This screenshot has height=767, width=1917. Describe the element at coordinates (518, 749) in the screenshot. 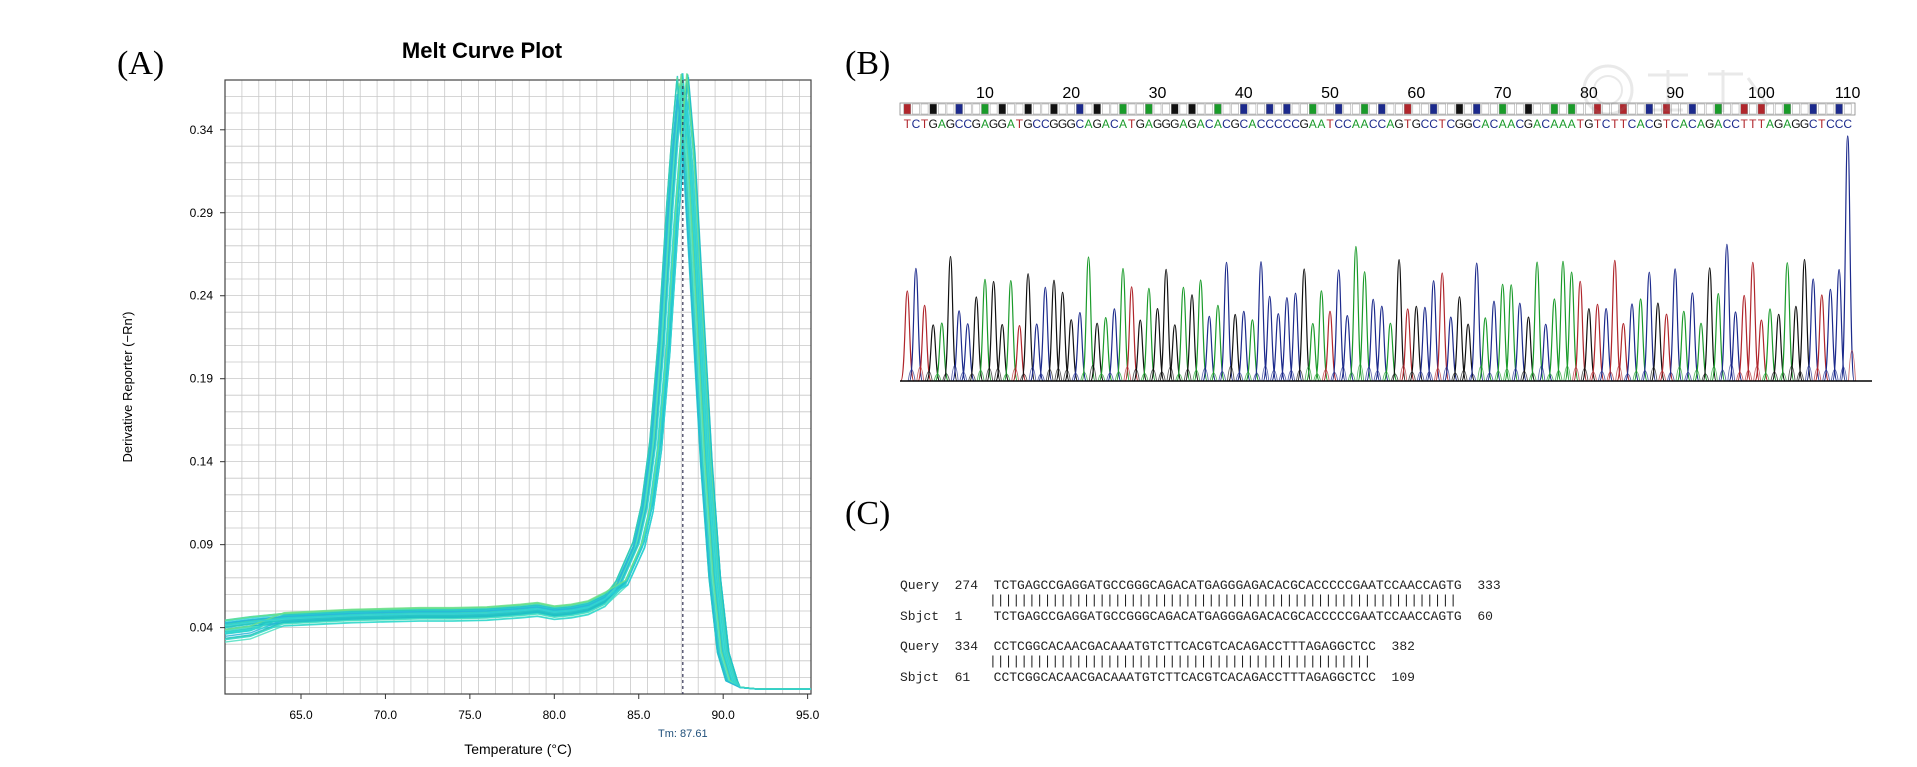

I see `x-axis-title: Temperature (°C)` at that location.